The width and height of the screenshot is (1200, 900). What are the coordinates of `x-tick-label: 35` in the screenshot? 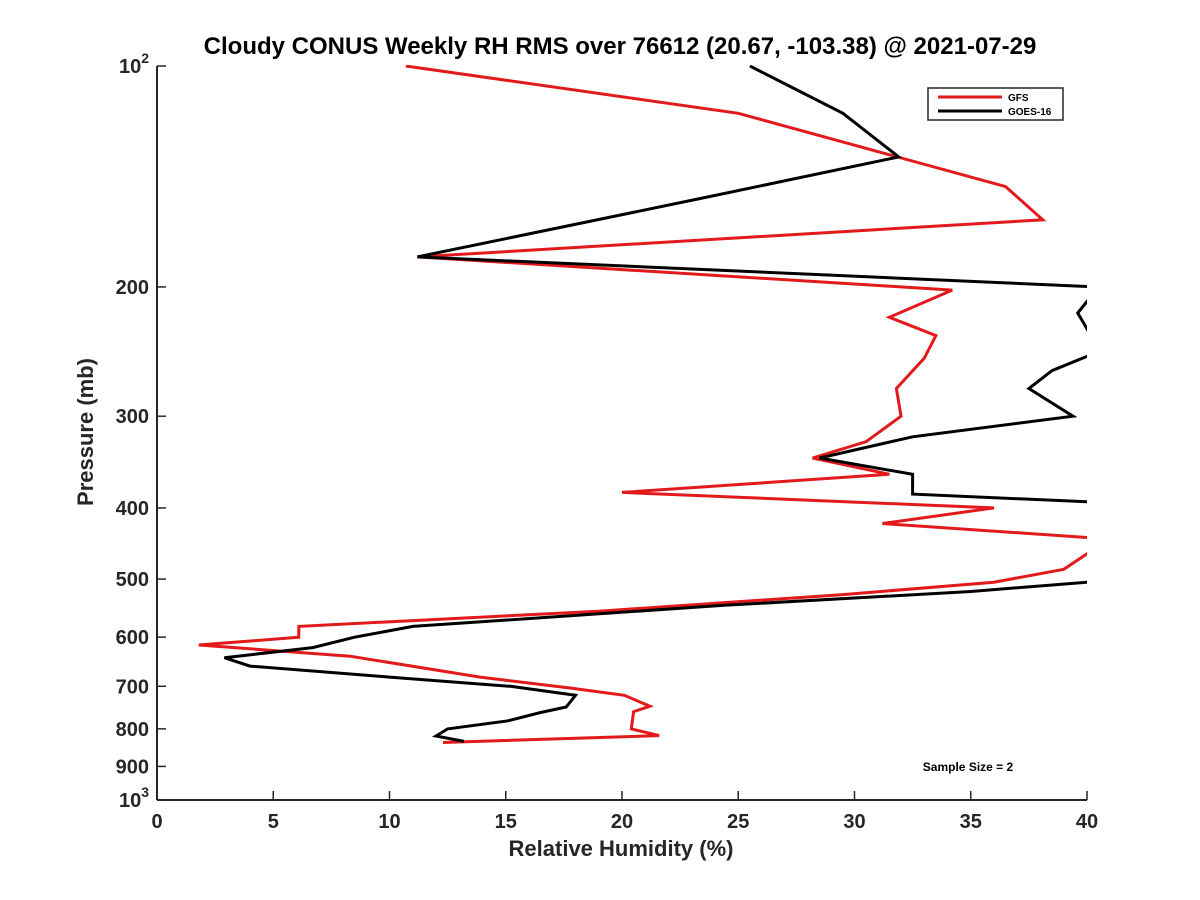 It's located at (971, 822).